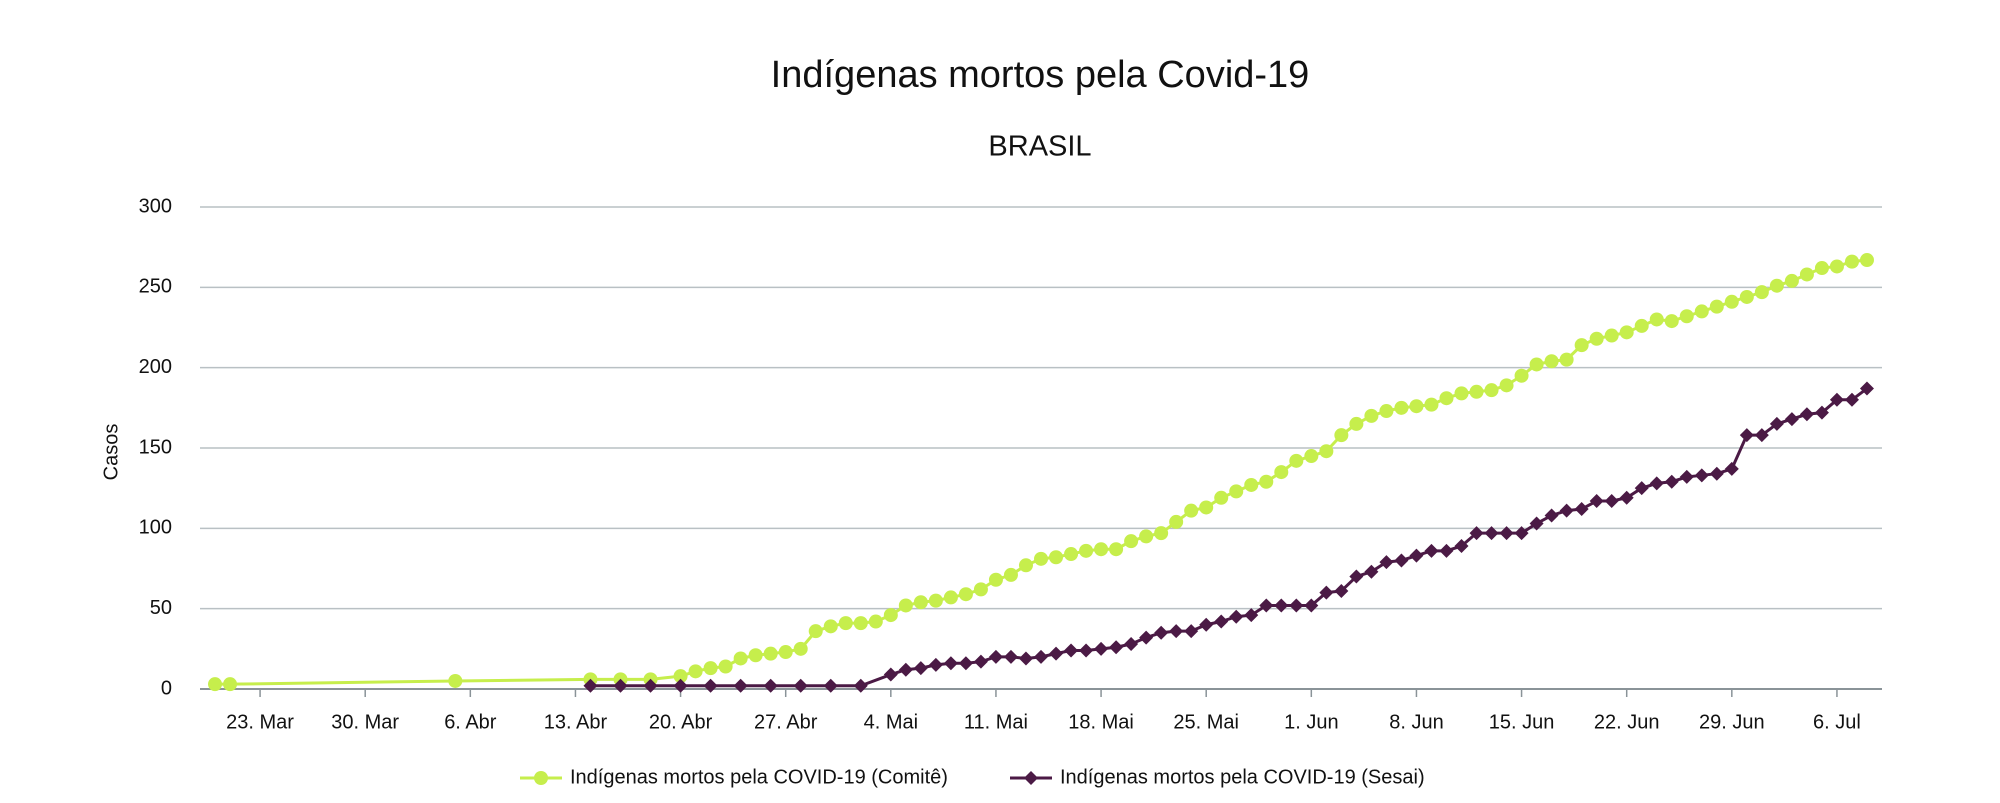  What do you see at coordinates (1416, 722) in the screenshot?
I see `x-tick-label: 8. Jun` at bounding box center [1416, 722].